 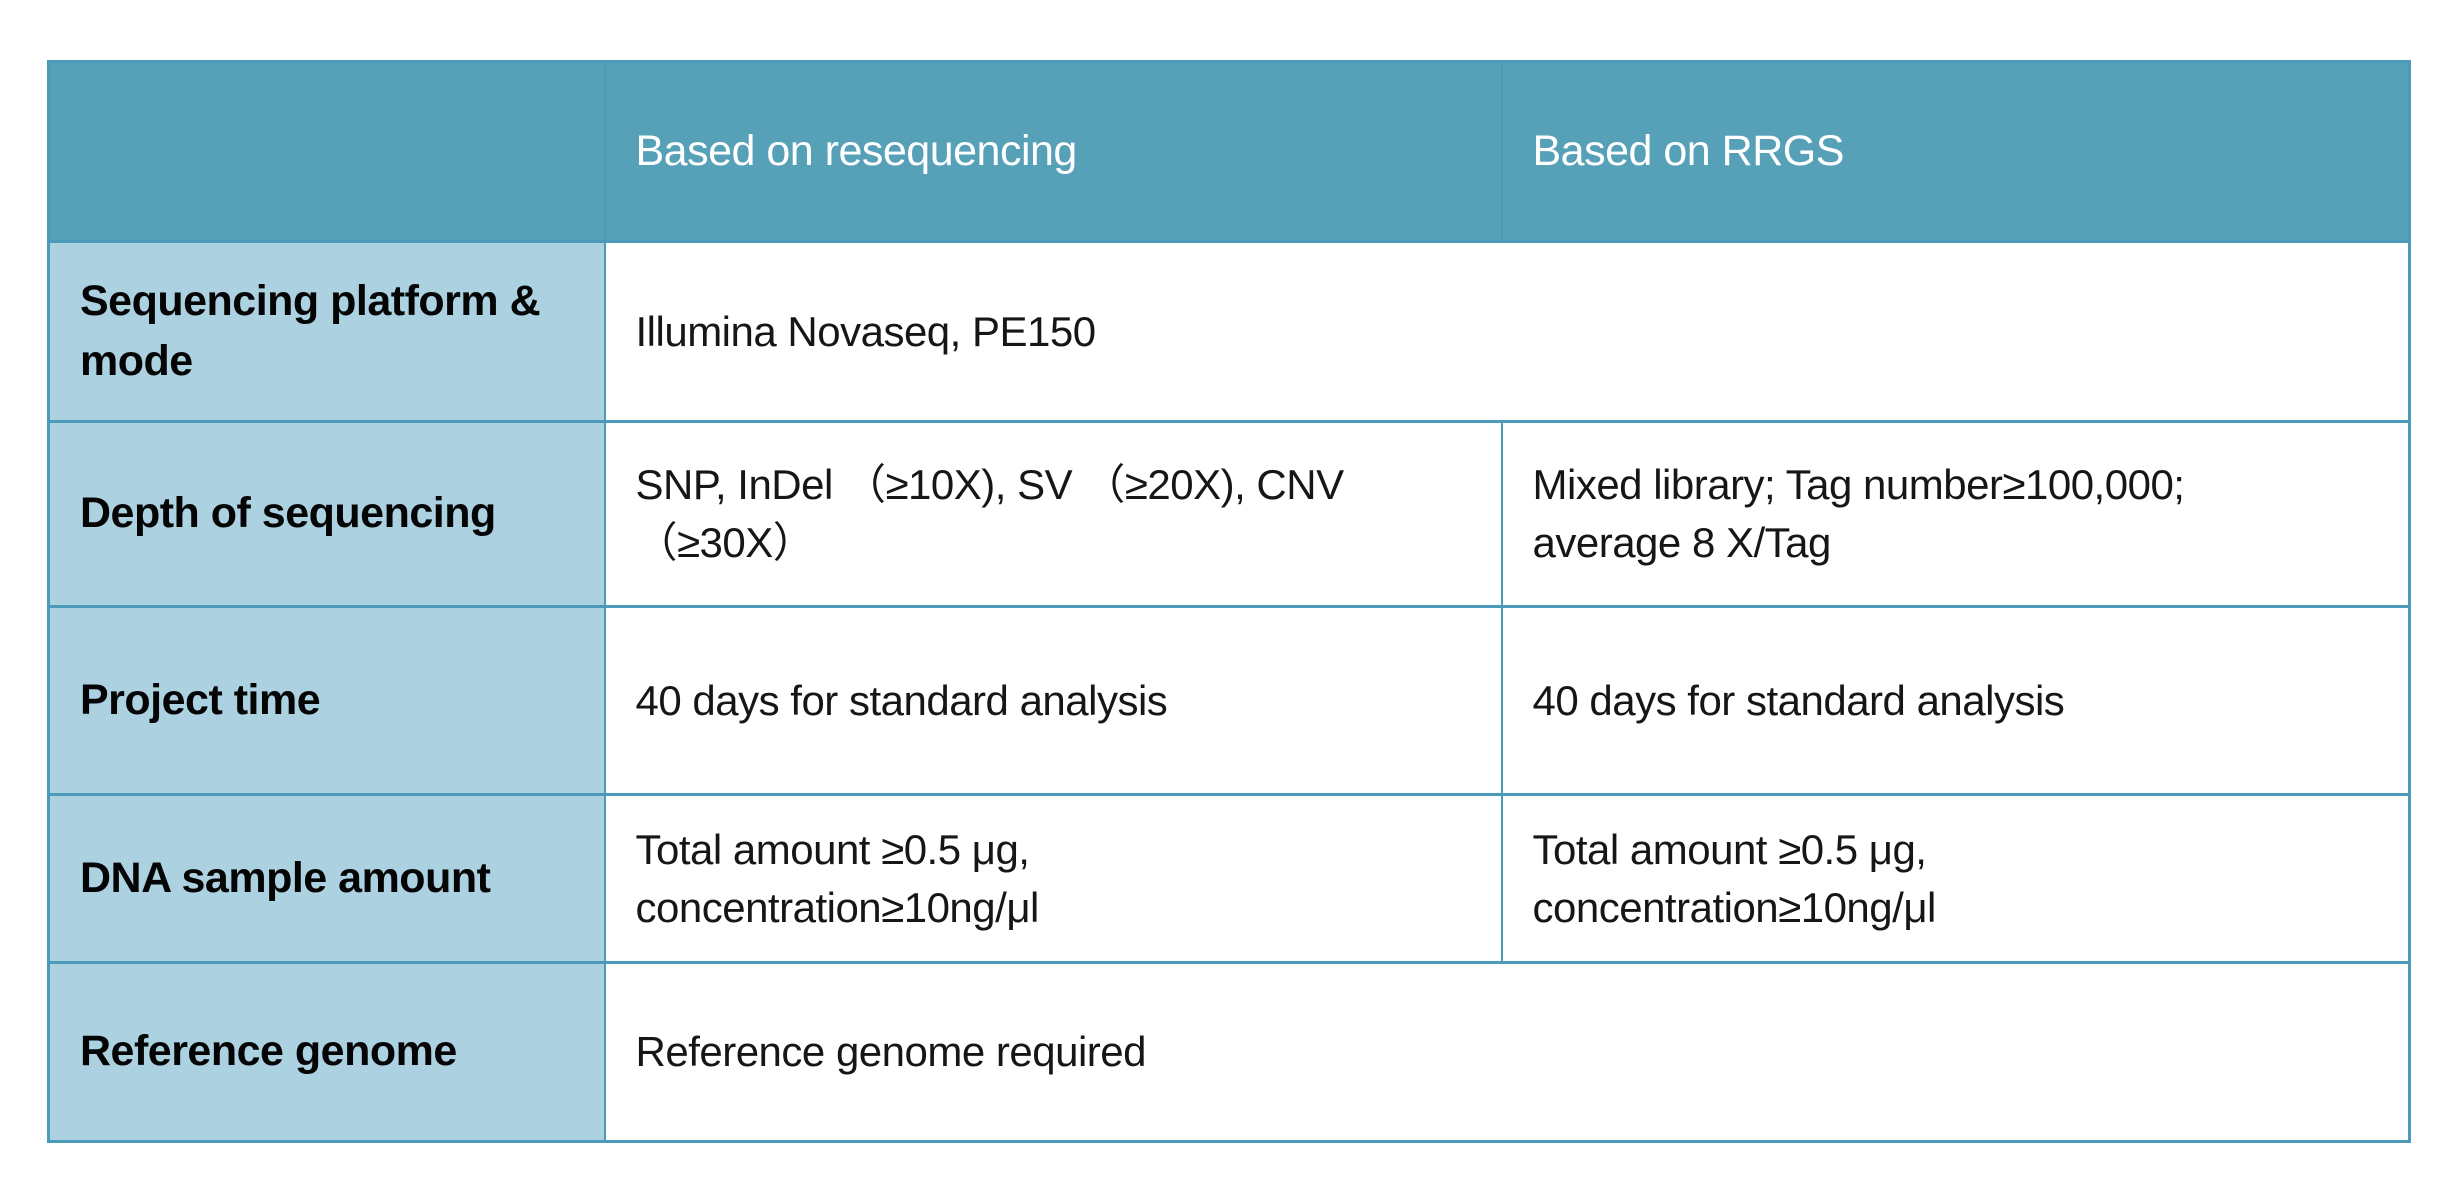 What do you see at coordinates (326, 514) in the screenshot?
I see `row-label-depth: Depth of sequencing` at bounding box center [326, 514].